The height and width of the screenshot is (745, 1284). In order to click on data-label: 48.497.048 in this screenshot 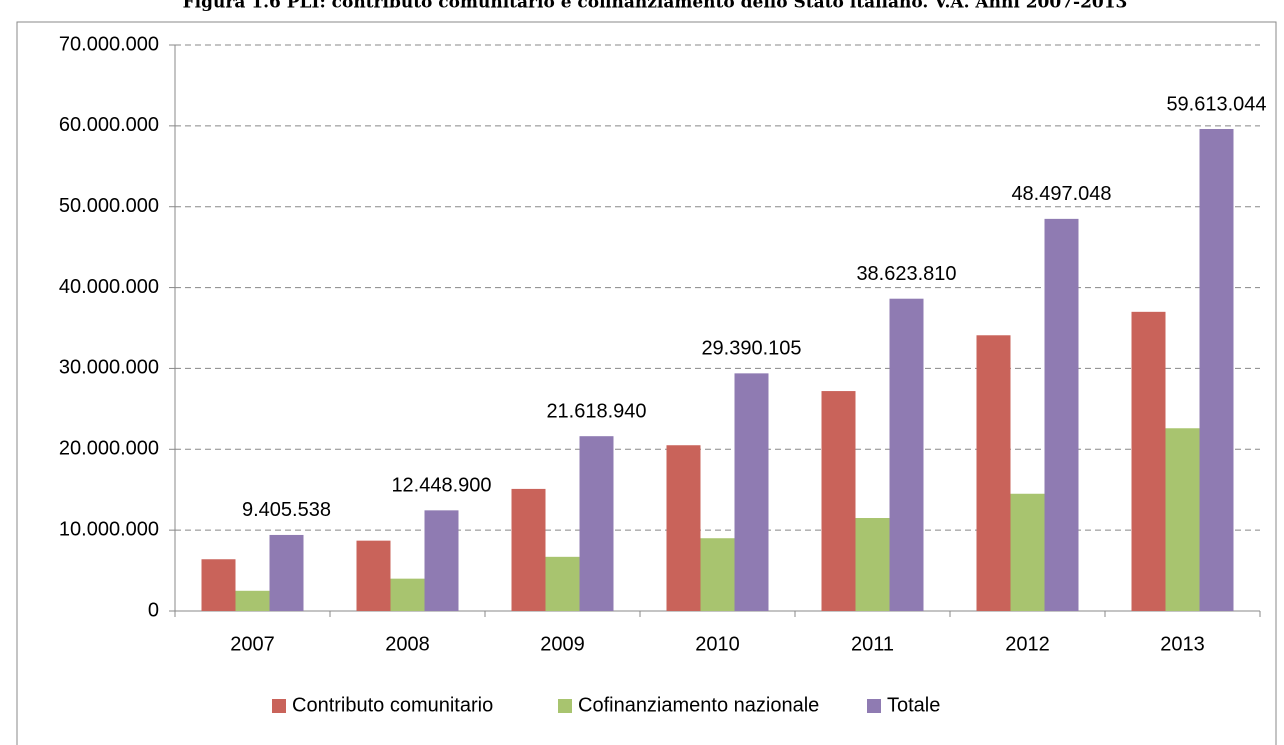, I will do `click(1061, 194)`.